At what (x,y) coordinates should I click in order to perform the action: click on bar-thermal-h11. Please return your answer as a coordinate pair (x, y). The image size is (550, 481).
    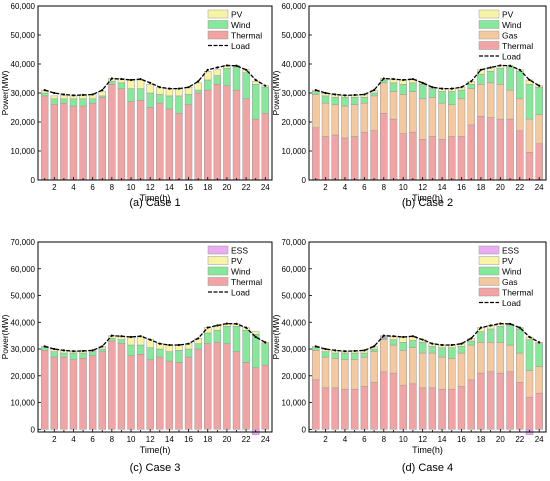
    Looking at the image, I should click on (140, 140).